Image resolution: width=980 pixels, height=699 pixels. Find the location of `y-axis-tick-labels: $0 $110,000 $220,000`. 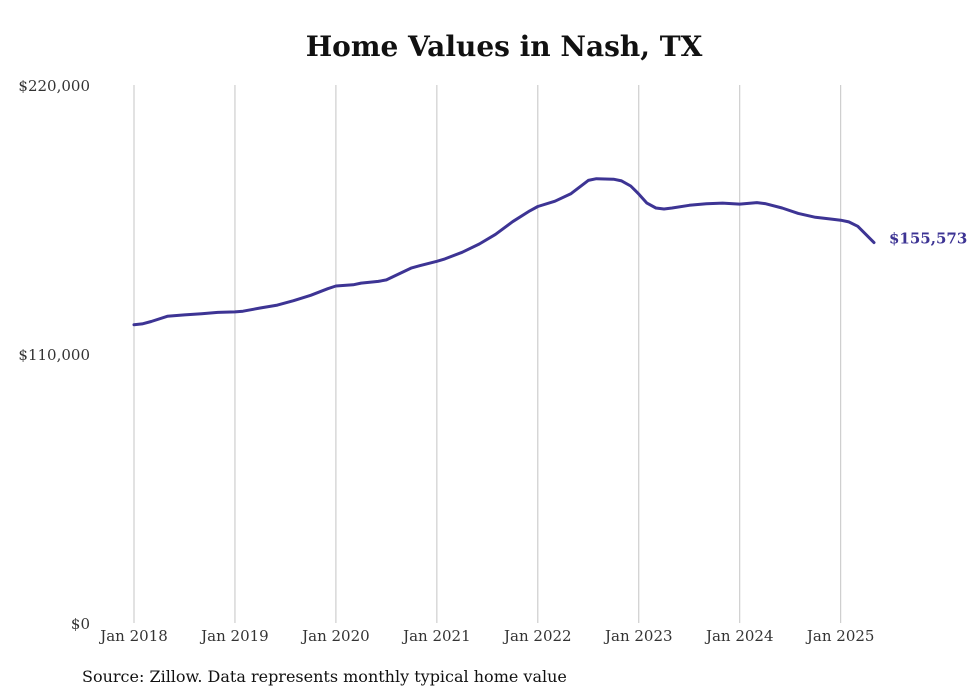

y-axis-tick-labels: $0 $110,000 $220,000 is located at coordinates (54, 355).